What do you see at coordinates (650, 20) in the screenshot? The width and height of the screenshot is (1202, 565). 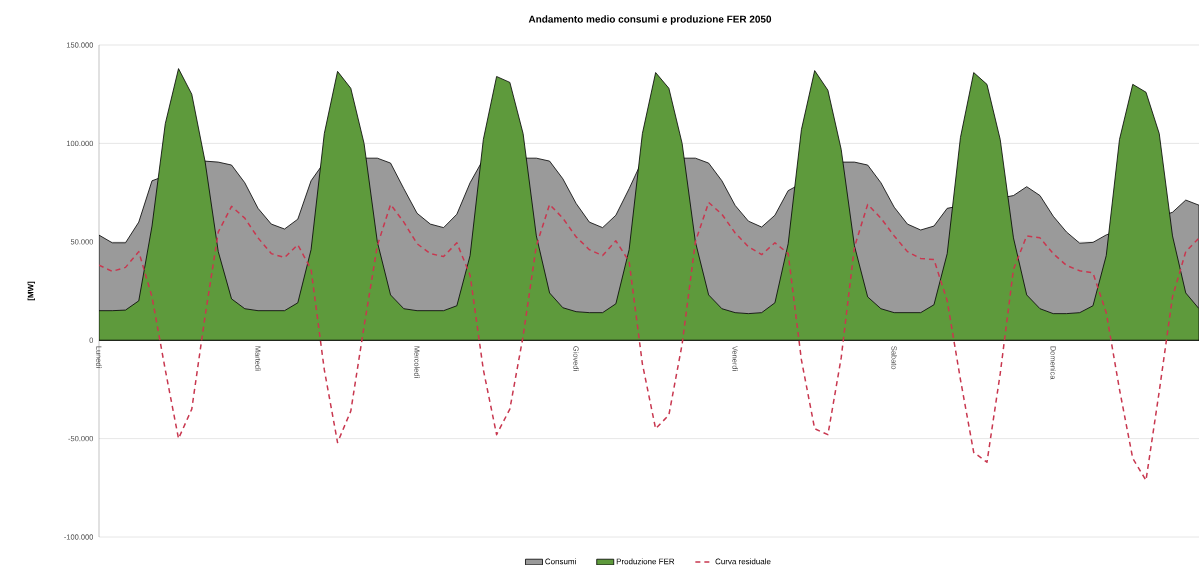 I see `chart-title: Andamento medio consumi e produzione FER 2050` at bounding box center [650, 20].